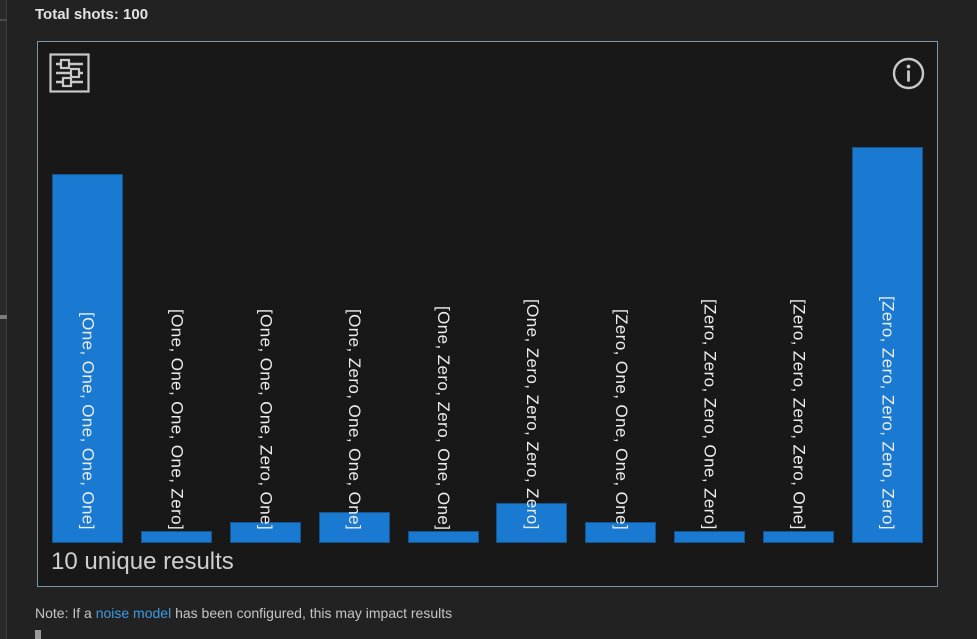  Describe the element at coordinates (710, 292) in the screenshot. I see `histogram-column: [Zero, Zero, Zero, One, Zero]` at that location.